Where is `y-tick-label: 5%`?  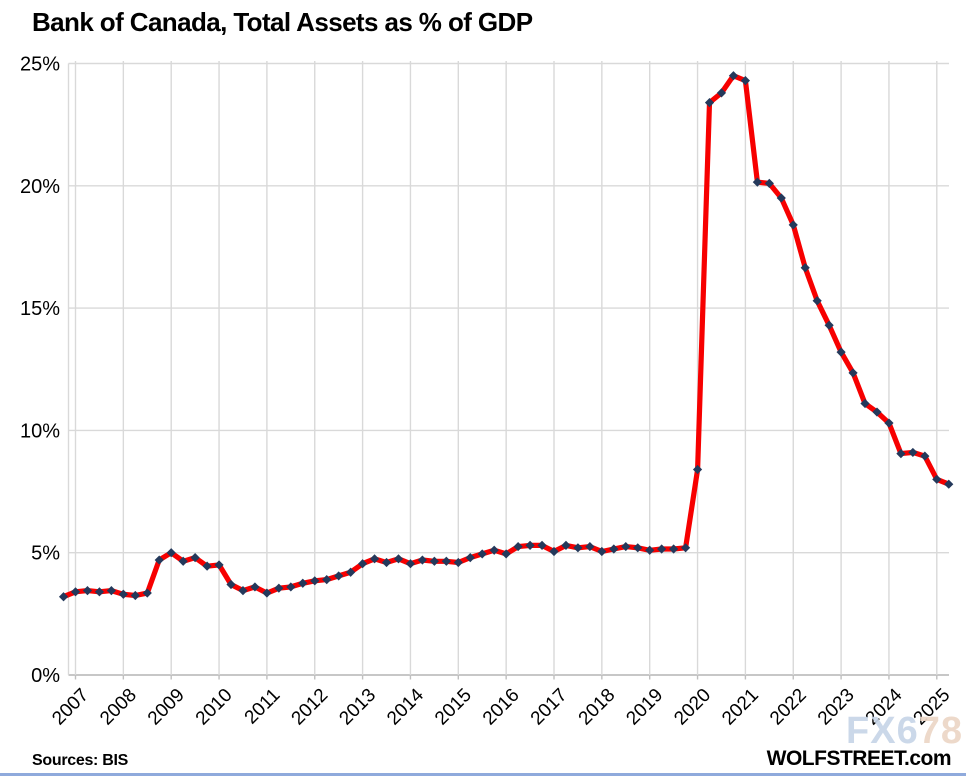 y-tick-label: 5% is located at coordinates (45, 554).